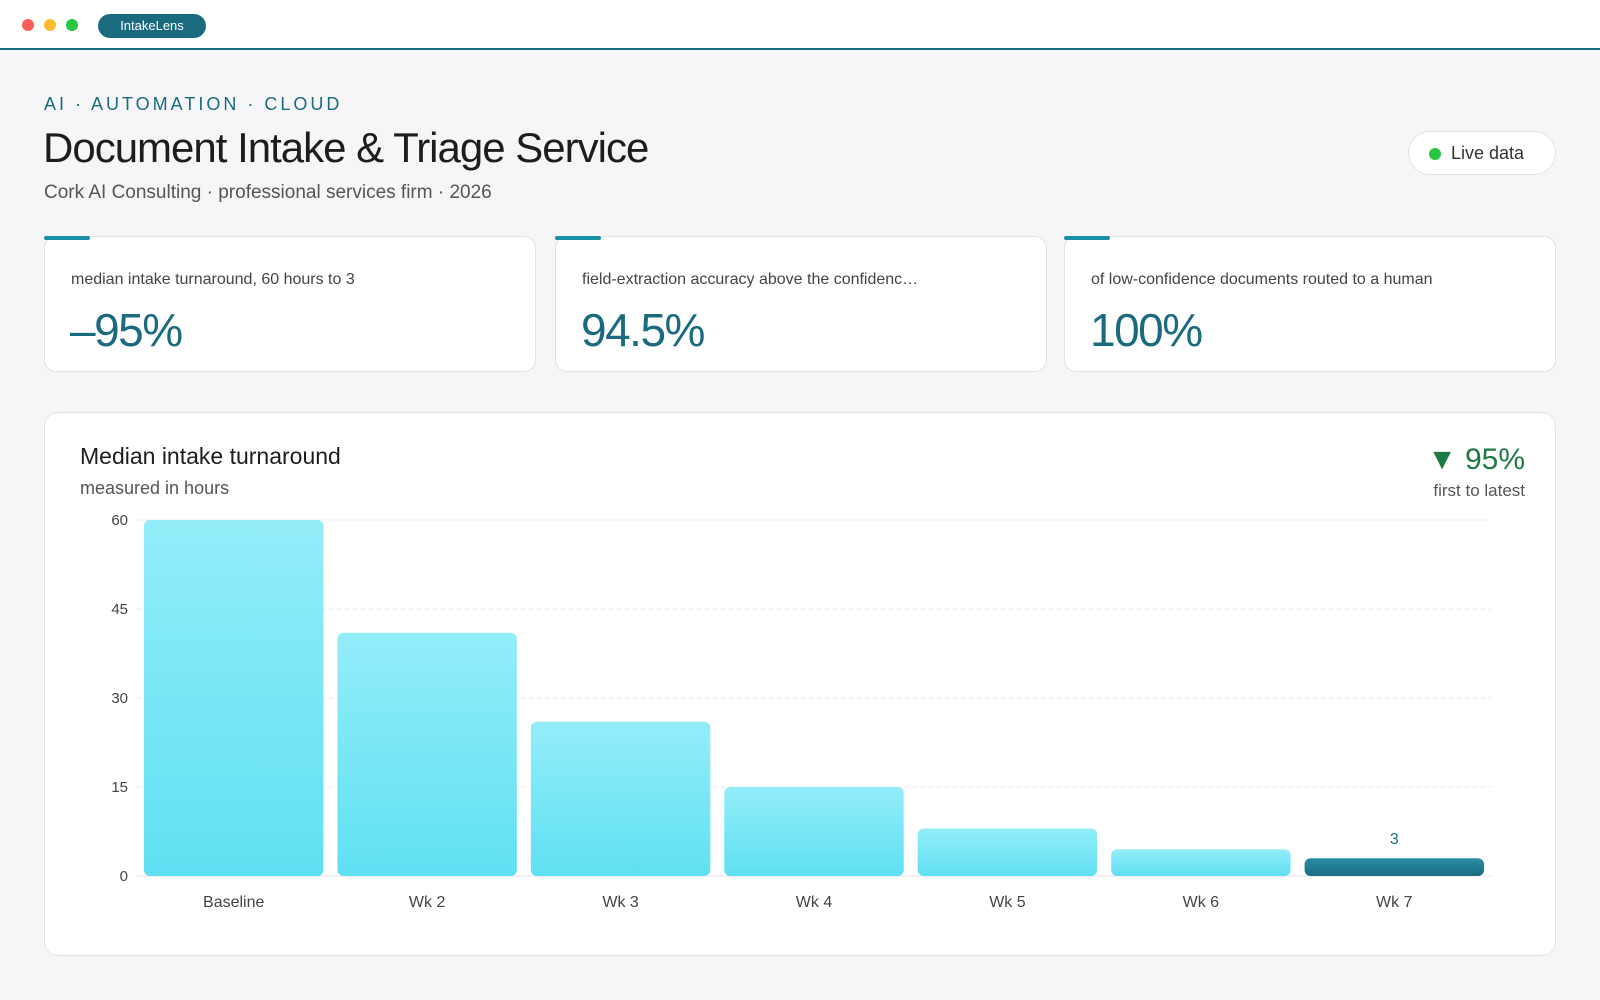  Describe the element at coordinates (119, 609) in the screenshot. I see `y-tick-label: 45` at that location.